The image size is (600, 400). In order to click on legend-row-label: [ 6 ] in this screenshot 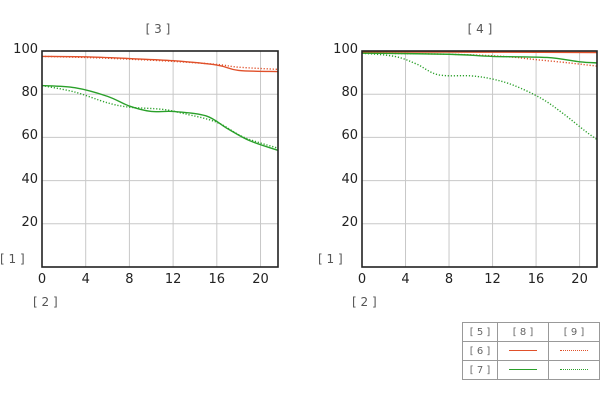, I will do `click(480, 351)`.